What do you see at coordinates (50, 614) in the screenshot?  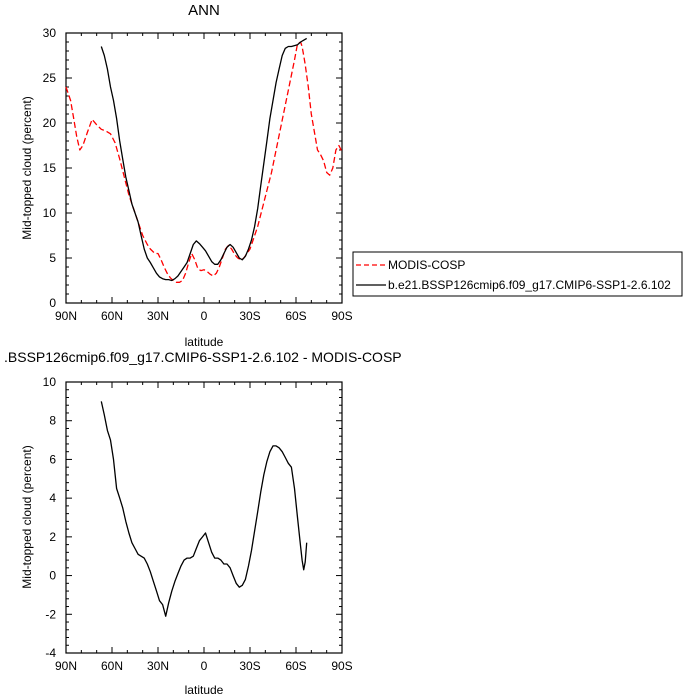 I see `y-tick-label: -2` at bounding box center [50, 614].